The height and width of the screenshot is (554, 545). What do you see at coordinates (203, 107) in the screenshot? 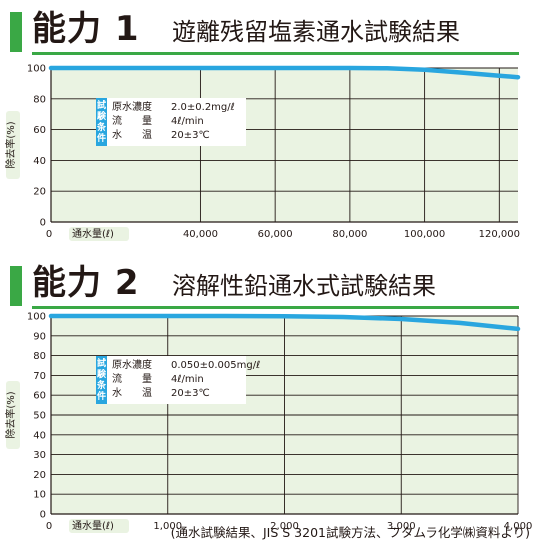
I see `condition-value: 2.0±0.2mg/ℓ` at bounding box center [203, 107].